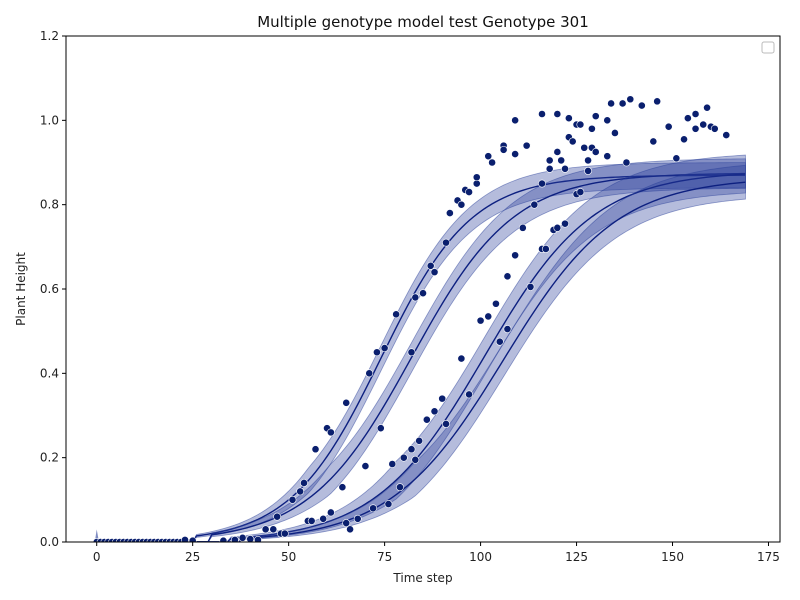 Image resolution: width=800 pixels, height=600 pixels. What do you see at coordinates (576, 557) in the screenshot?
I see `x-tick-label: 125` at bounding box center [576, 557].